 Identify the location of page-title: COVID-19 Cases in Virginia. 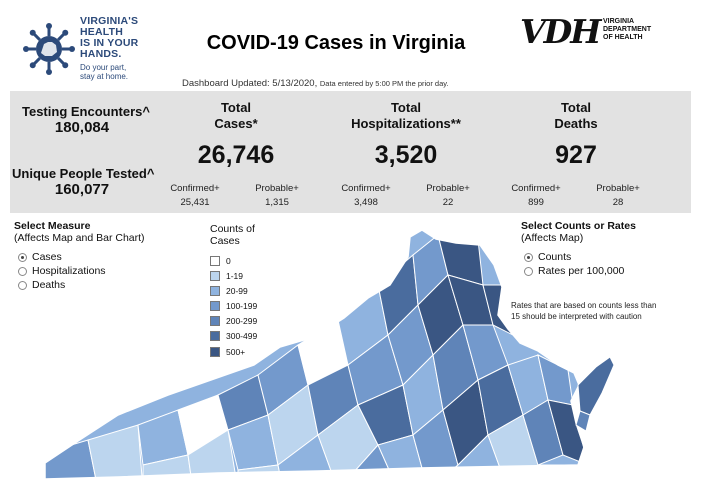
(336, 43).